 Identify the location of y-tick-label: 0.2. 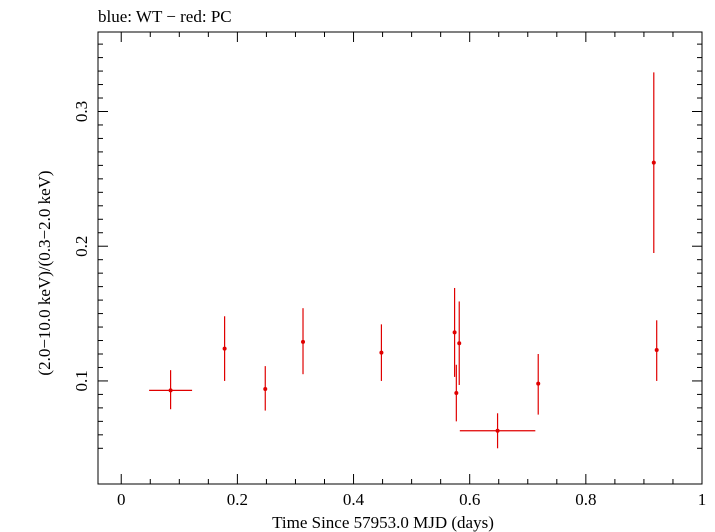
(81, 246).